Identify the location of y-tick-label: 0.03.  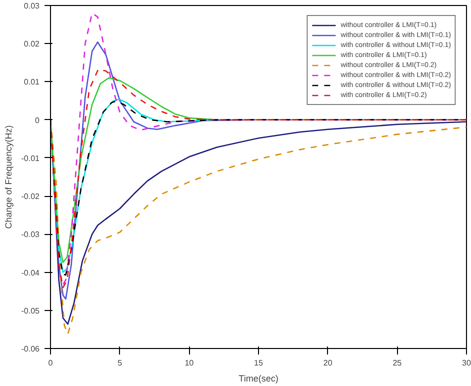
(32, 6).